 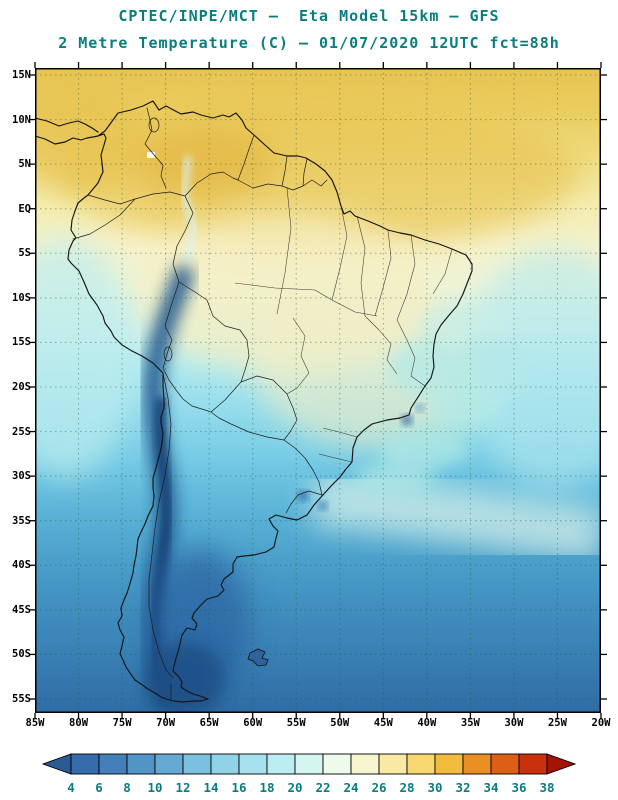 What do you see at coordinates (309, 16) in the screenshot?
I see `title-line-1: CPTEC/INPE/MCT — Eta Model 15km — GFS` at bounding box center [309, 16].